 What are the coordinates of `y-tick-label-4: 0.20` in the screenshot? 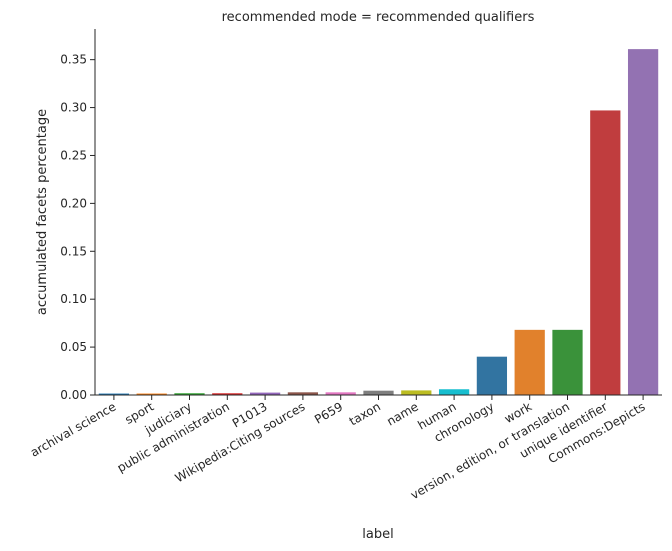 It's located at (73, 203).